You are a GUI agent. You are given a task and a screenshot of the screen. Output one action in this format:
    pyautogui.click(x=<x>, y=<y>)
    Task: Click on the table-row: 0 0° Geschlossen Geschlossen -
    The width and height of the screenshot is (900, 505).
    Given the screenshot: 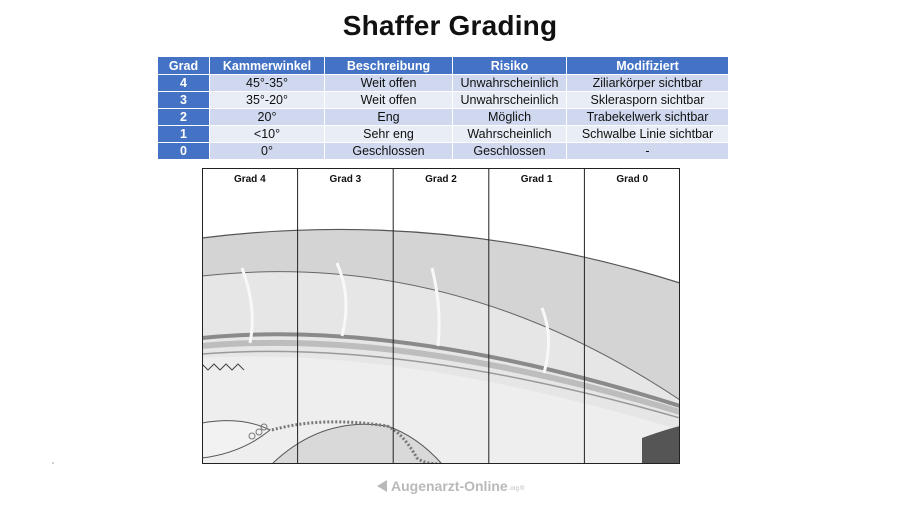 What is the action you would take?
    pyautogui.click(x=443, y=151)
    